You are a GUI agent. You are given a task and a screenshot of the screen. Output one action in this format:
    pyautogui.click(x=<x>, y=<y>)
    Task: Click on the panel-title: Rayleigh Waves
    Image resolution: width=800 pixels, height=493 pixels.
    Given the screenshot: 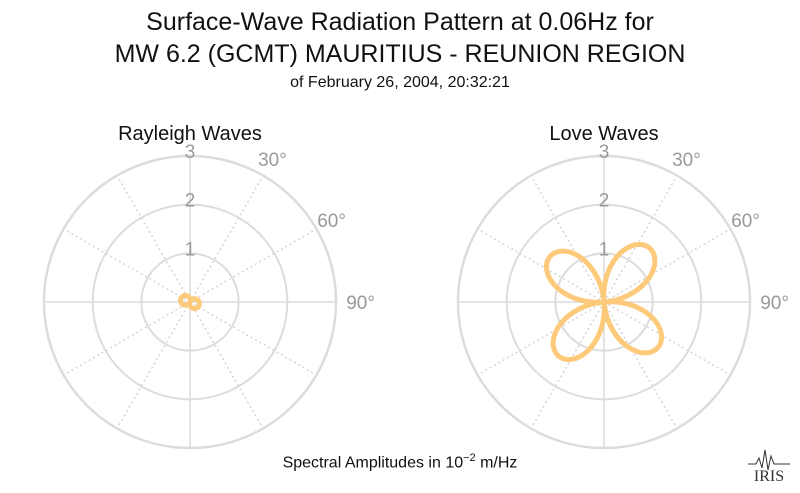 What is the action you would take?
    pyautogui.click(x=190, y=134)
    